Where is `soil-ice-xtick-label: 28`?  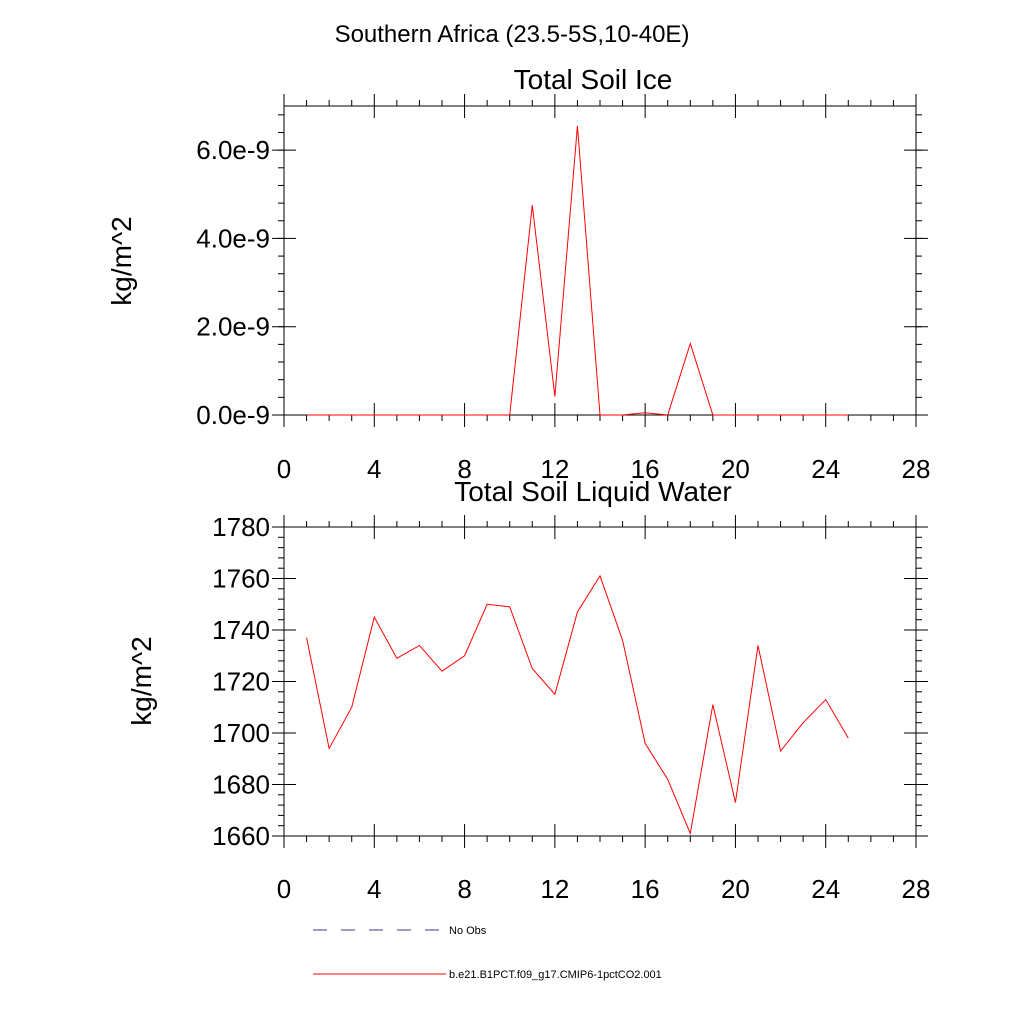
soil-ice-xtick-label: 28 is located at coordinates (916, 469).